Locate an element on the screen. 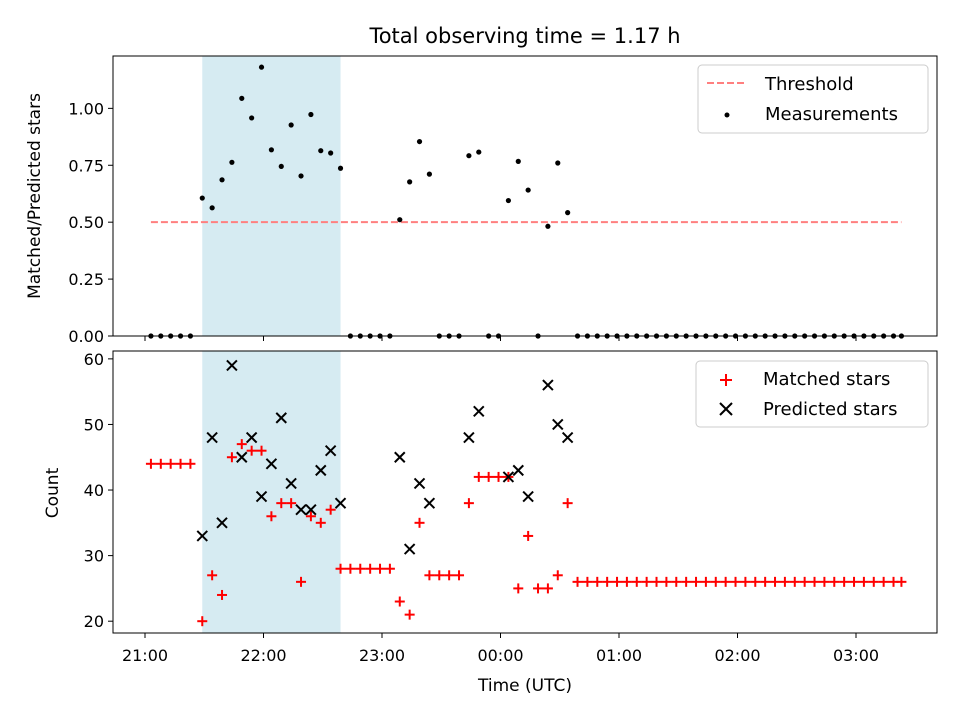  x-tick-label: 03:00 is located at coordinates (856, 655).